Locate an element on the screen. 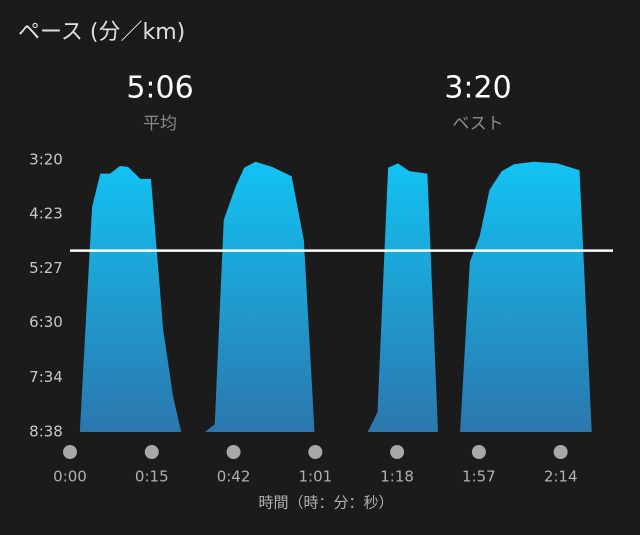  y-tick-label: 8:38 is located at coordinates (46, 432).